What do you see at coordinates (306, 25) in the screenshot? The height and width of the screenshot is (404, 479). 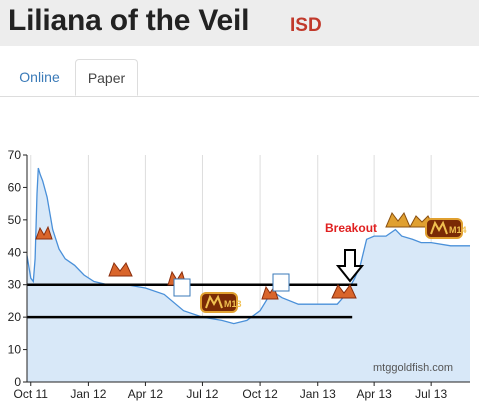 I see `set-code-link: ISD` at bounding box center [306, 25].